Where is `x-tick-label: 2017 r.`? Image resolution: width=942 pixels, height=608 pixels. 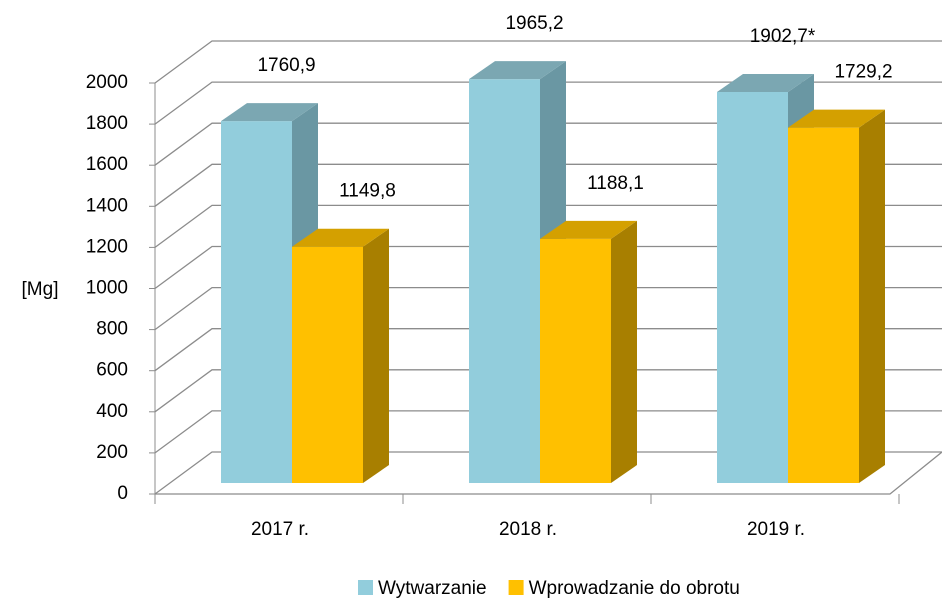 x-tick-label: 2017 r. is located at coordinates (280, 529).